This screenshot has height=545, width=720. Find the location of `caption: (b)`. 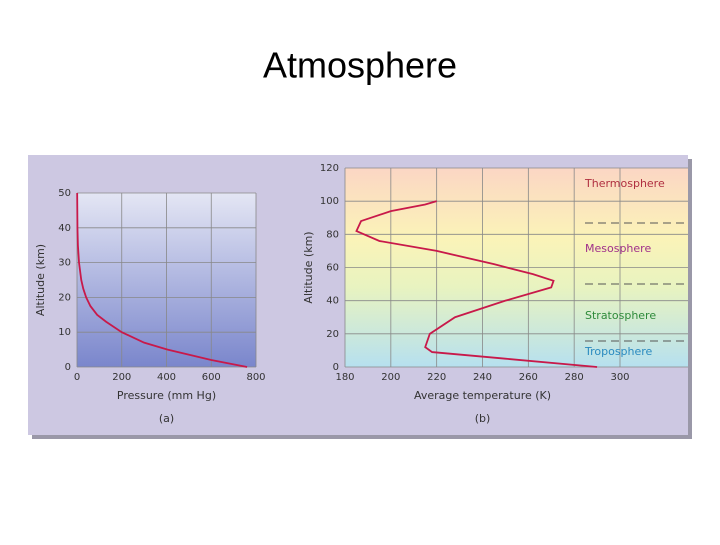

caption: (b) is located at coordinates (483, 418).